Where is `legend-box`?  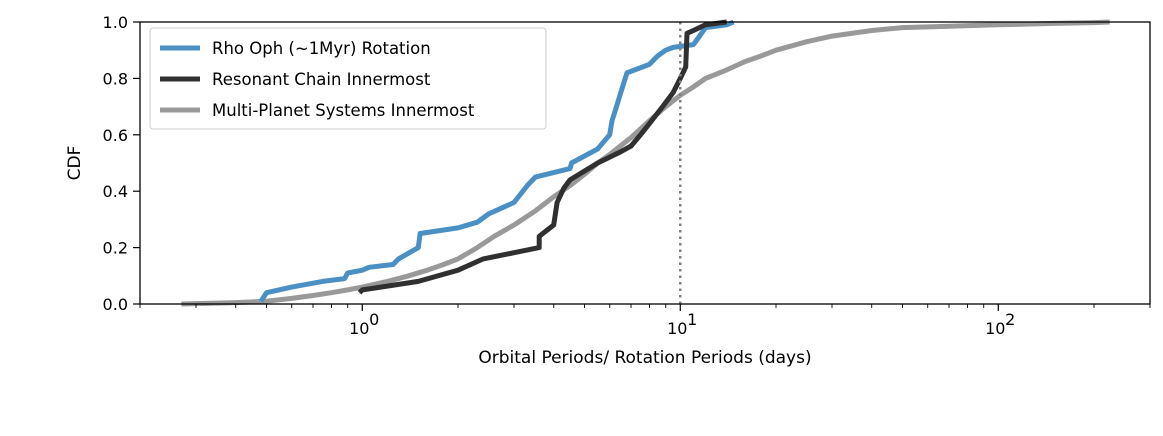
legend-box is located at coordinates (348, 78).